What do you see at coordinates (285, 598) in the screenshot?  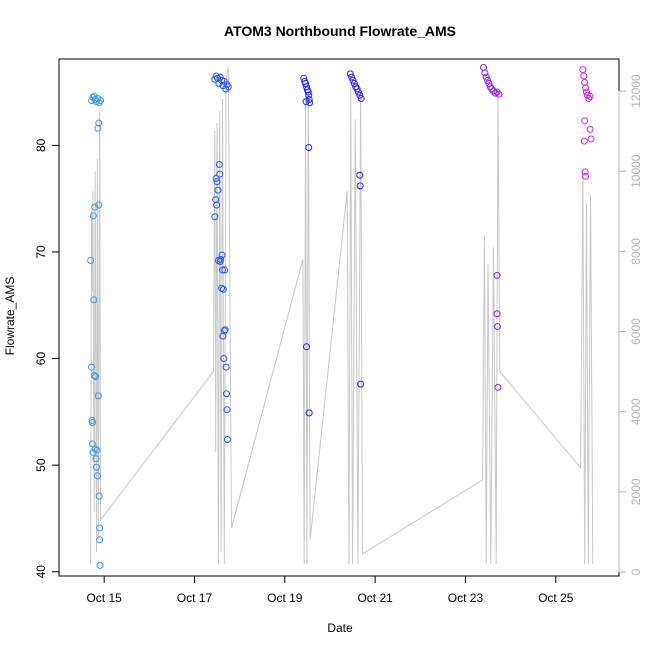 I see `x-tick-label: Oct 19` at bounding box center [285, 598].